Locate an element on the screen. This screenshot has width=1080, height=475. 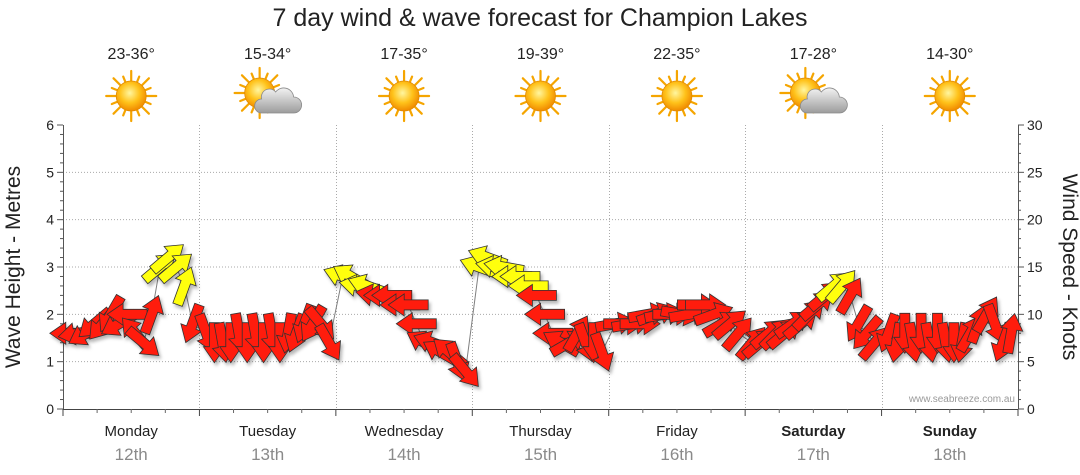
left-tick-label: 5 is located at coordinates (50, 172).